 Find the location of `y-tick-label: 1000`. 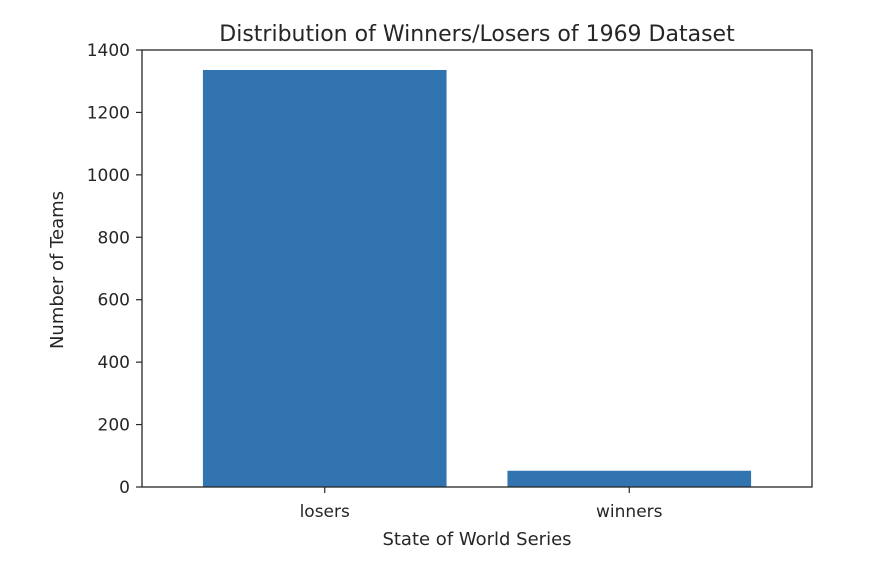

y-tick-label: 1000 is located at coordinates (108, 176).